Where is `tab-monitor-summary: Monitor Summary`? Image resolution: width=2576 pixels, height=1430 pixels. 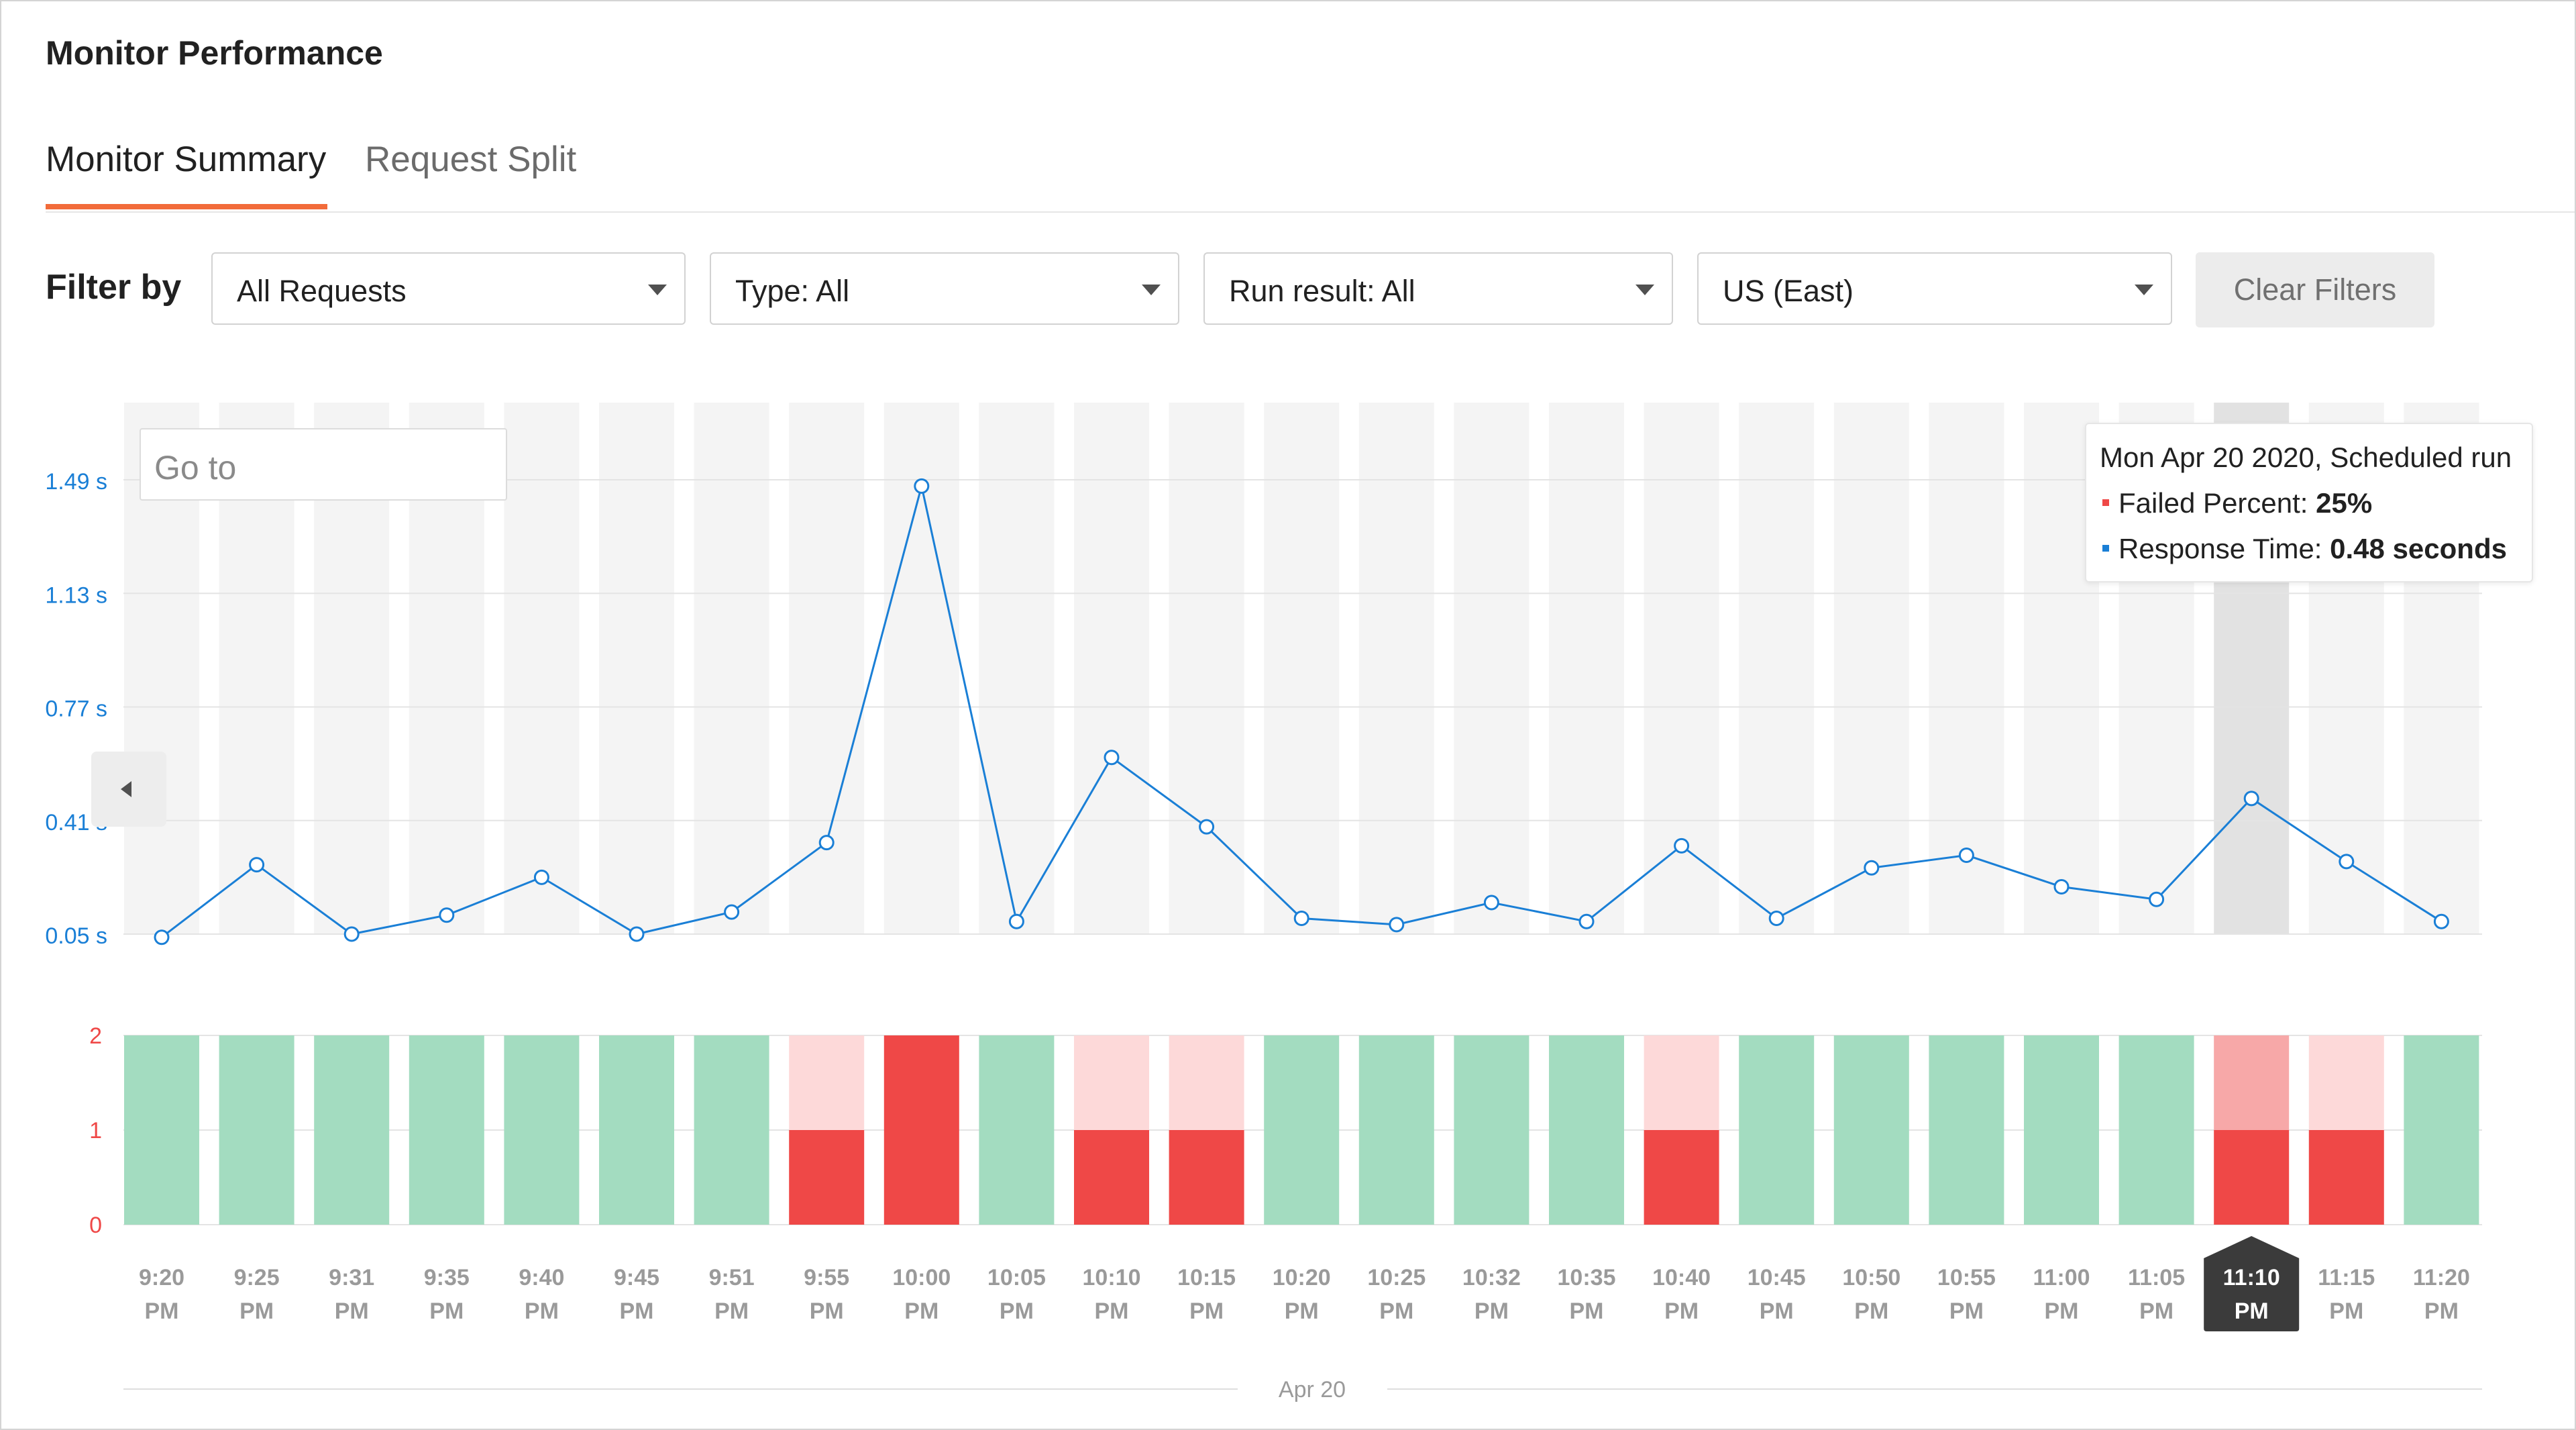
tab-monitor-summary: Monitor Summary is located at coordinates (186, 159).